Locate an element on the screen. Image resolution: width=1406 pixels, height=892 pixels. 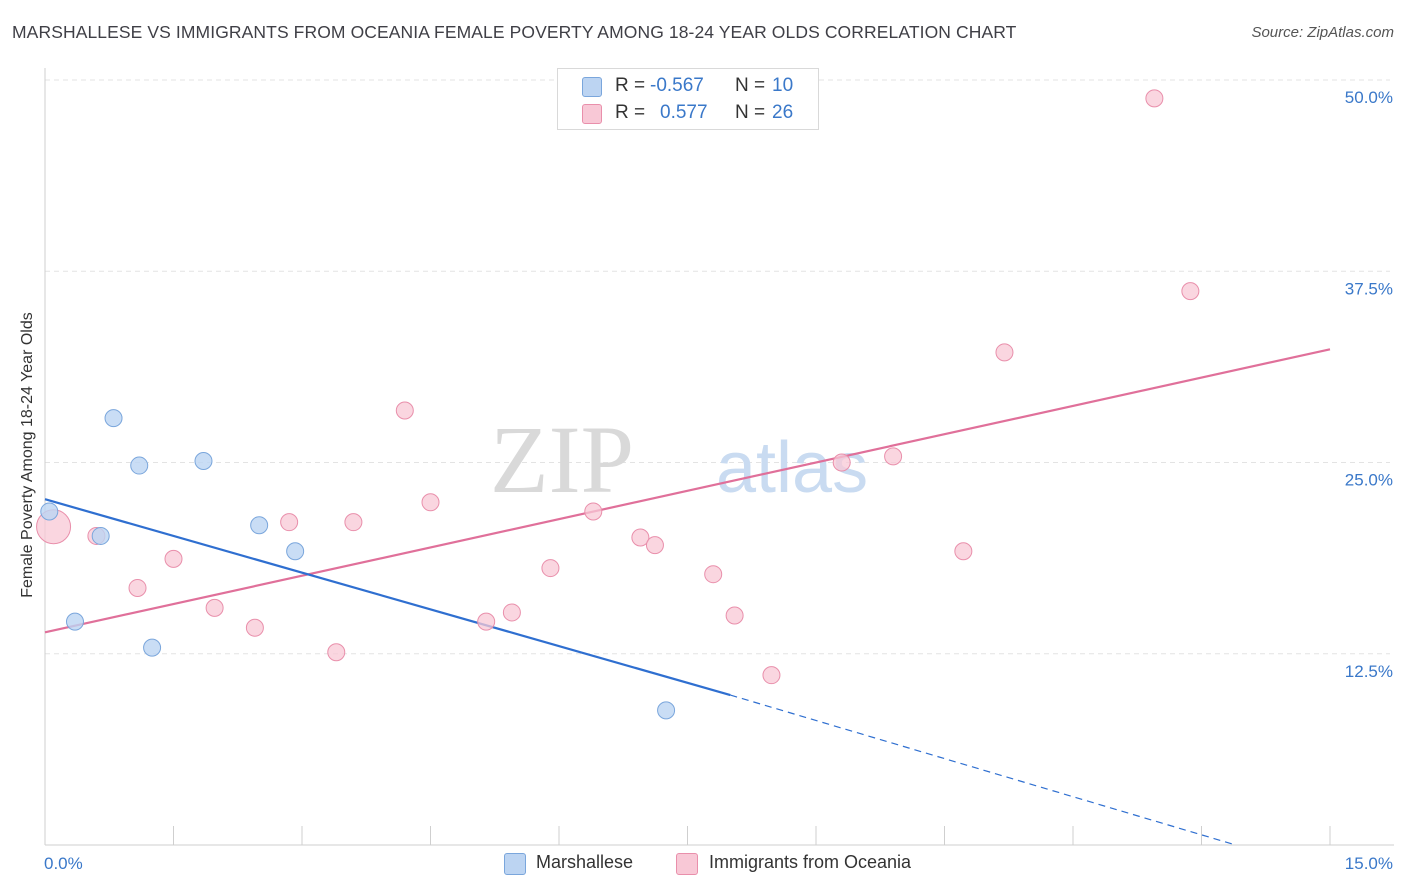
legend-n-value: 10 is located at coordinates (783, 85).